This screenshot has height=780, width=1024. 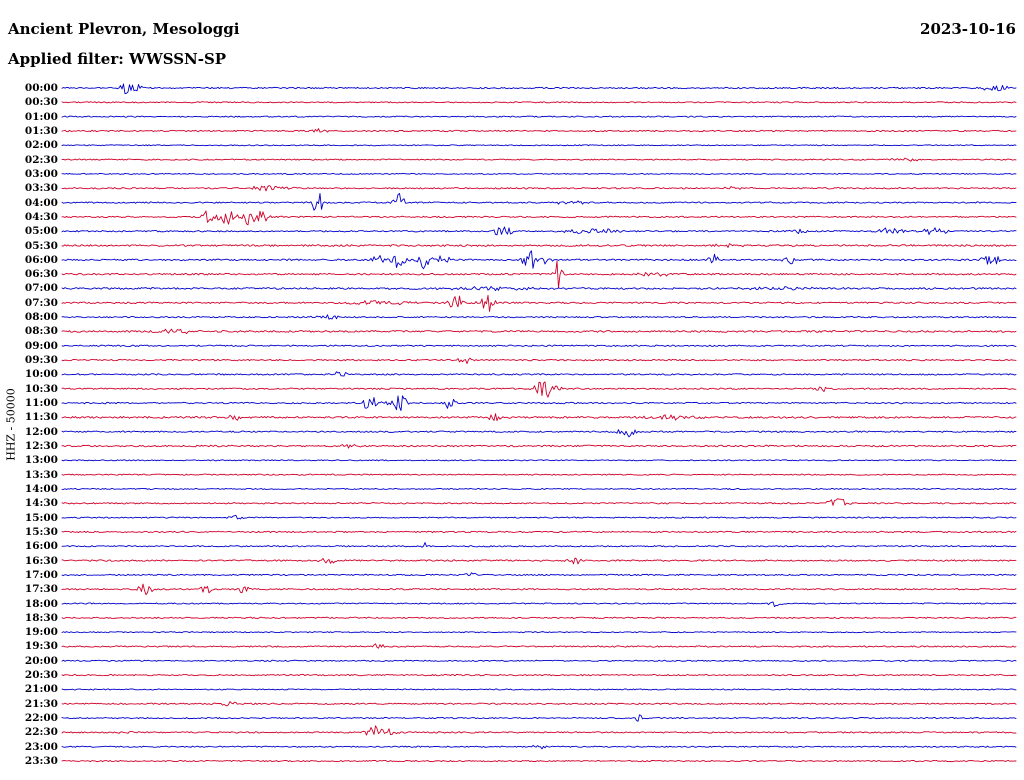 What do you see at coordinates (41, 588) in the screenshot?
I see `time-label-17-30: 17:30` at bounding box center [41, 588].